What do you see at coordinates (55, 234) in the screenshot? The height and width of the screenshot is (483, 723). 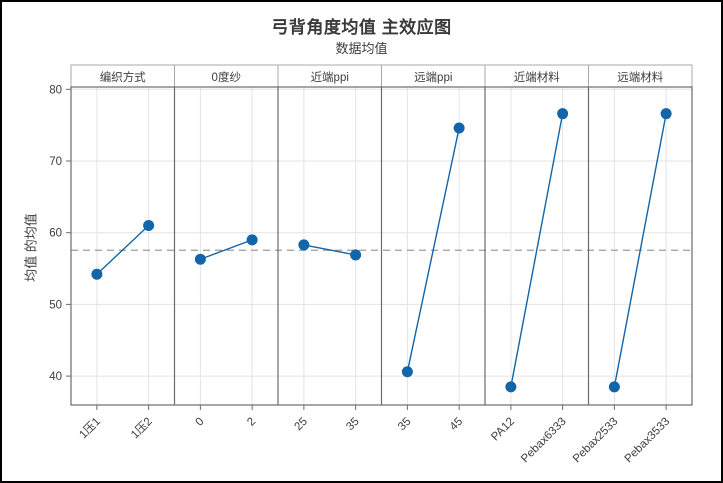 I see `y-tick-label: 60` at bounding box center [55, 234].